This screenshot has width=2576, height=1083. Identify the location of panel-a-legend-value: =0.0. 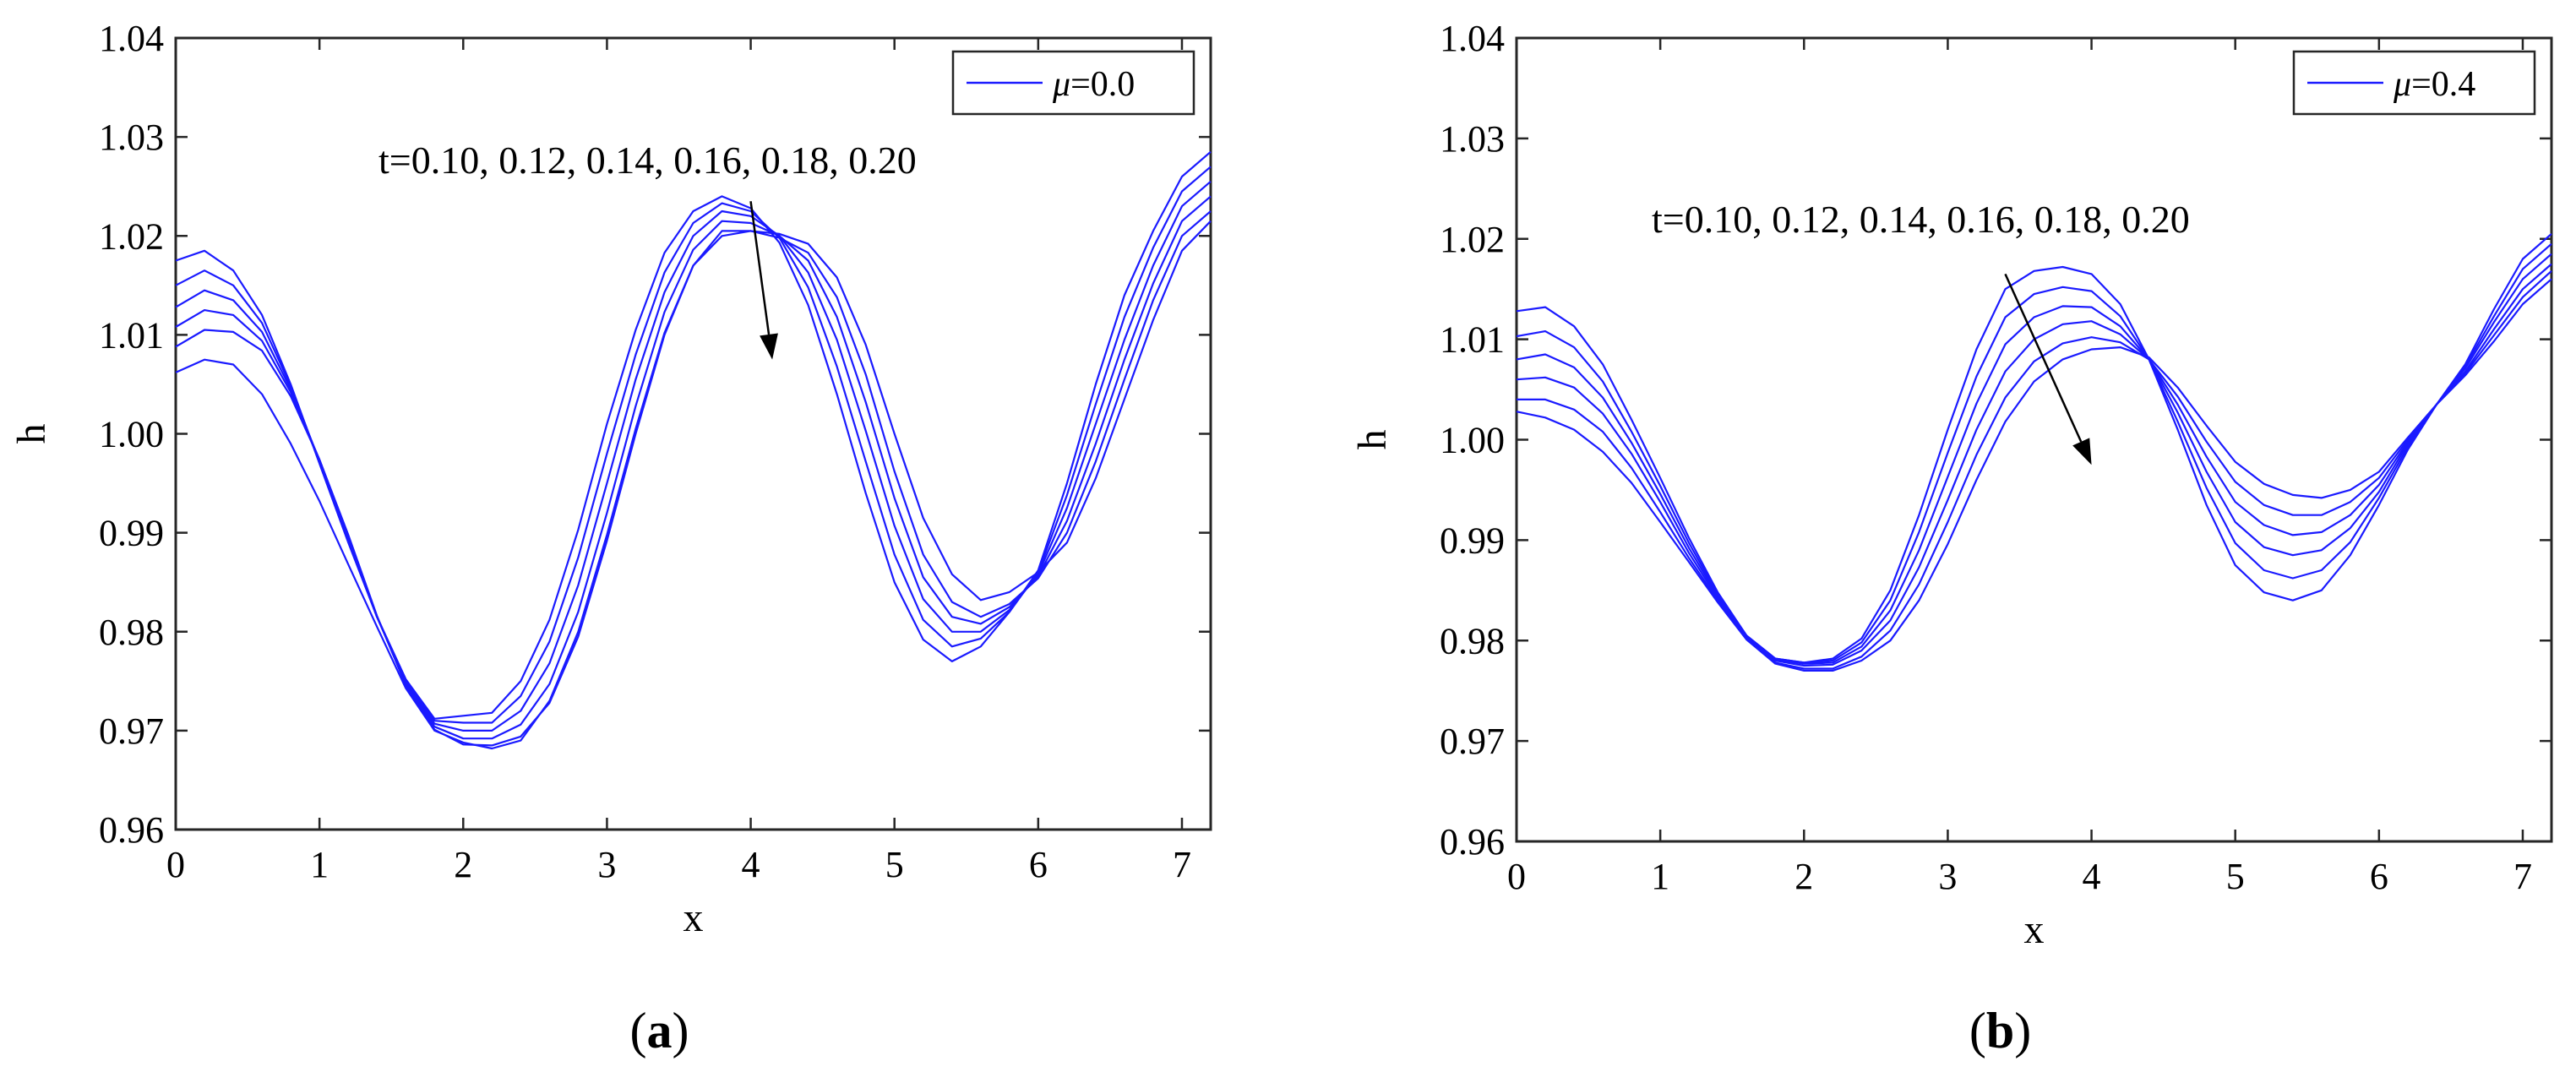
(1102, 84).